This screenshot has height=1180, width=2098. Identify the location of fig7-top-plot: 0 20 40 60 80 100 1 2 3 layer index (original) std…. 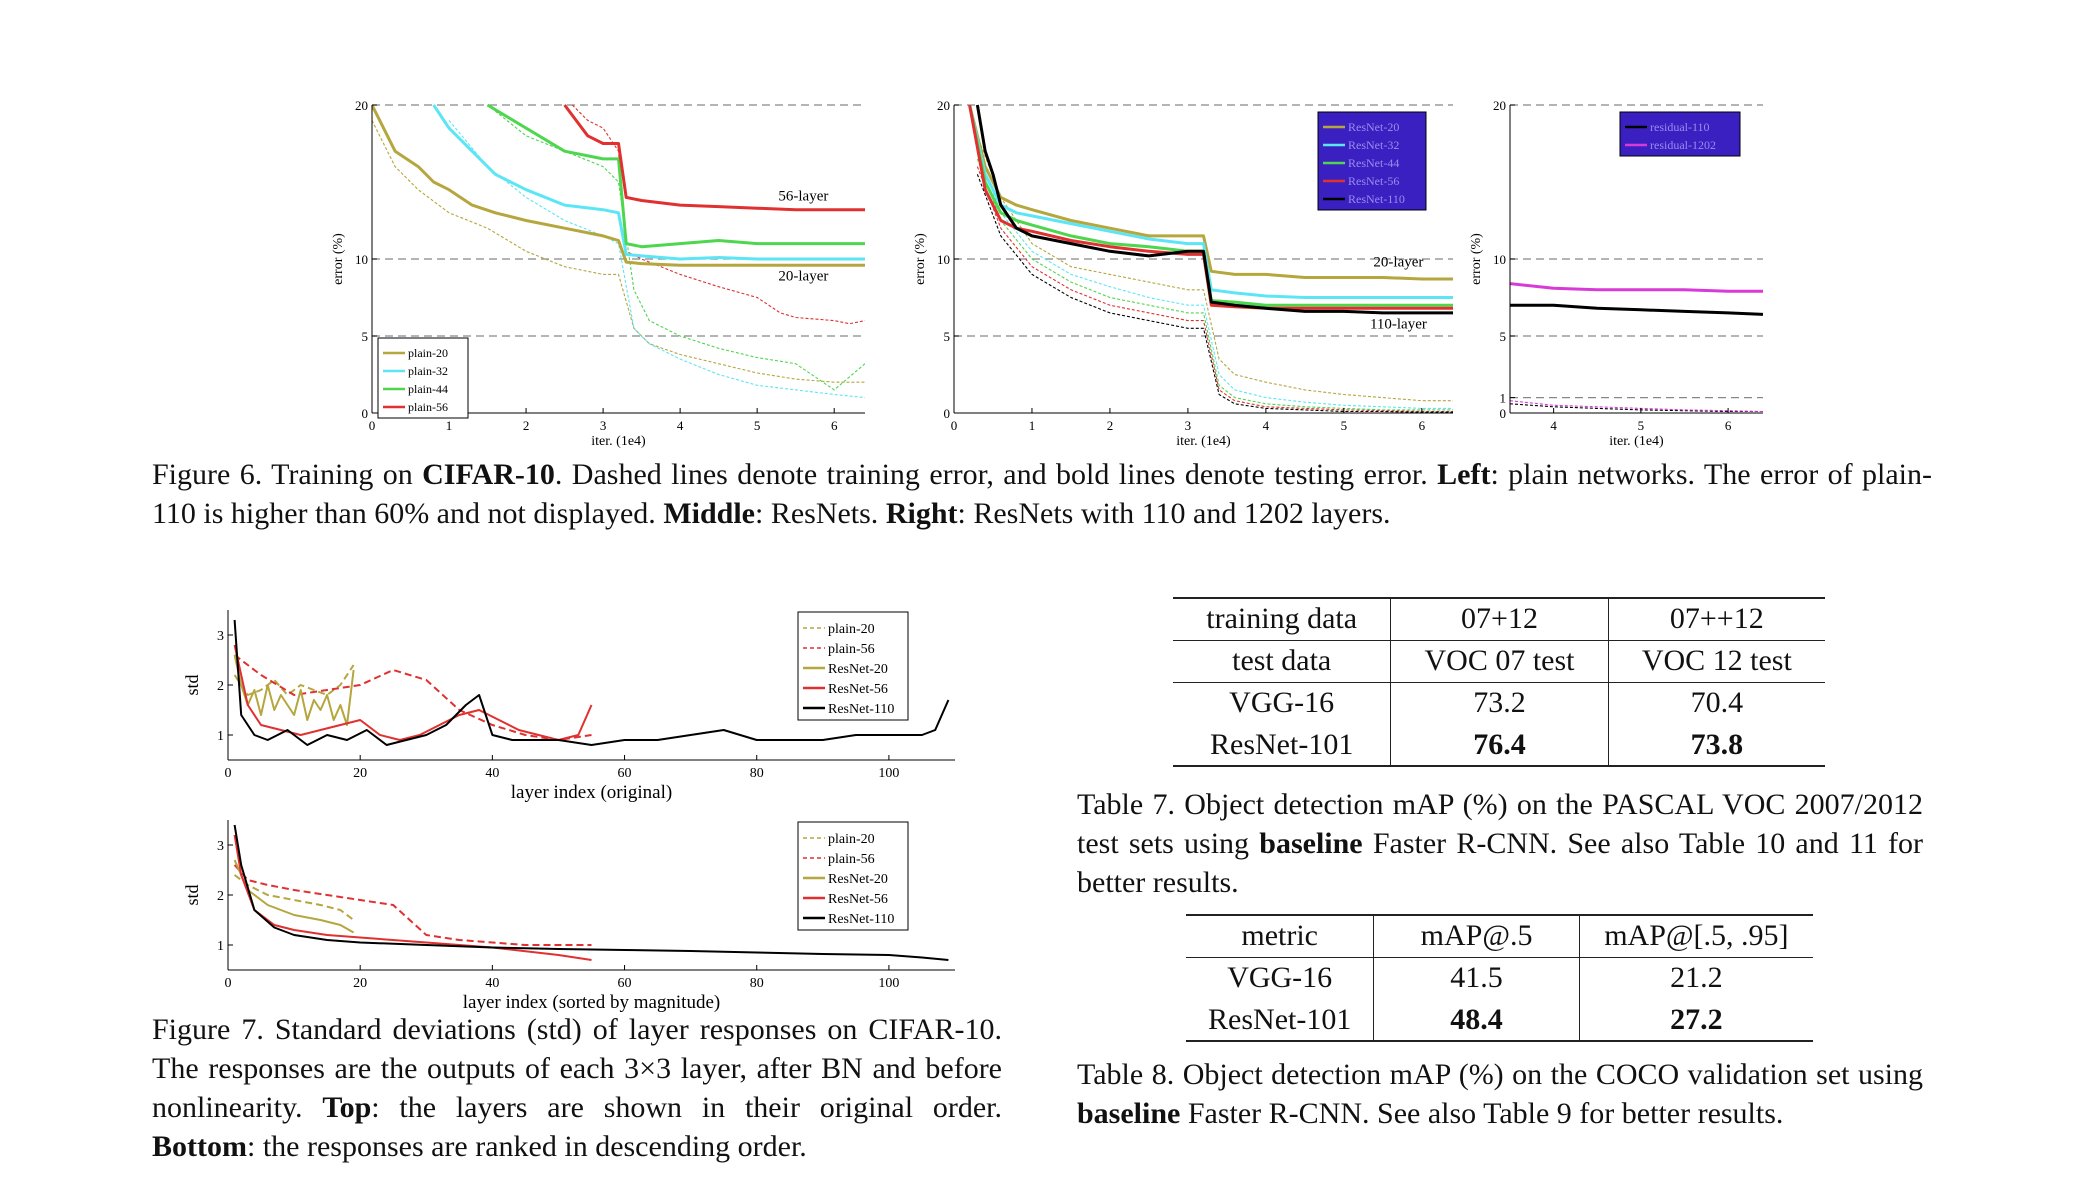
(568, 706).